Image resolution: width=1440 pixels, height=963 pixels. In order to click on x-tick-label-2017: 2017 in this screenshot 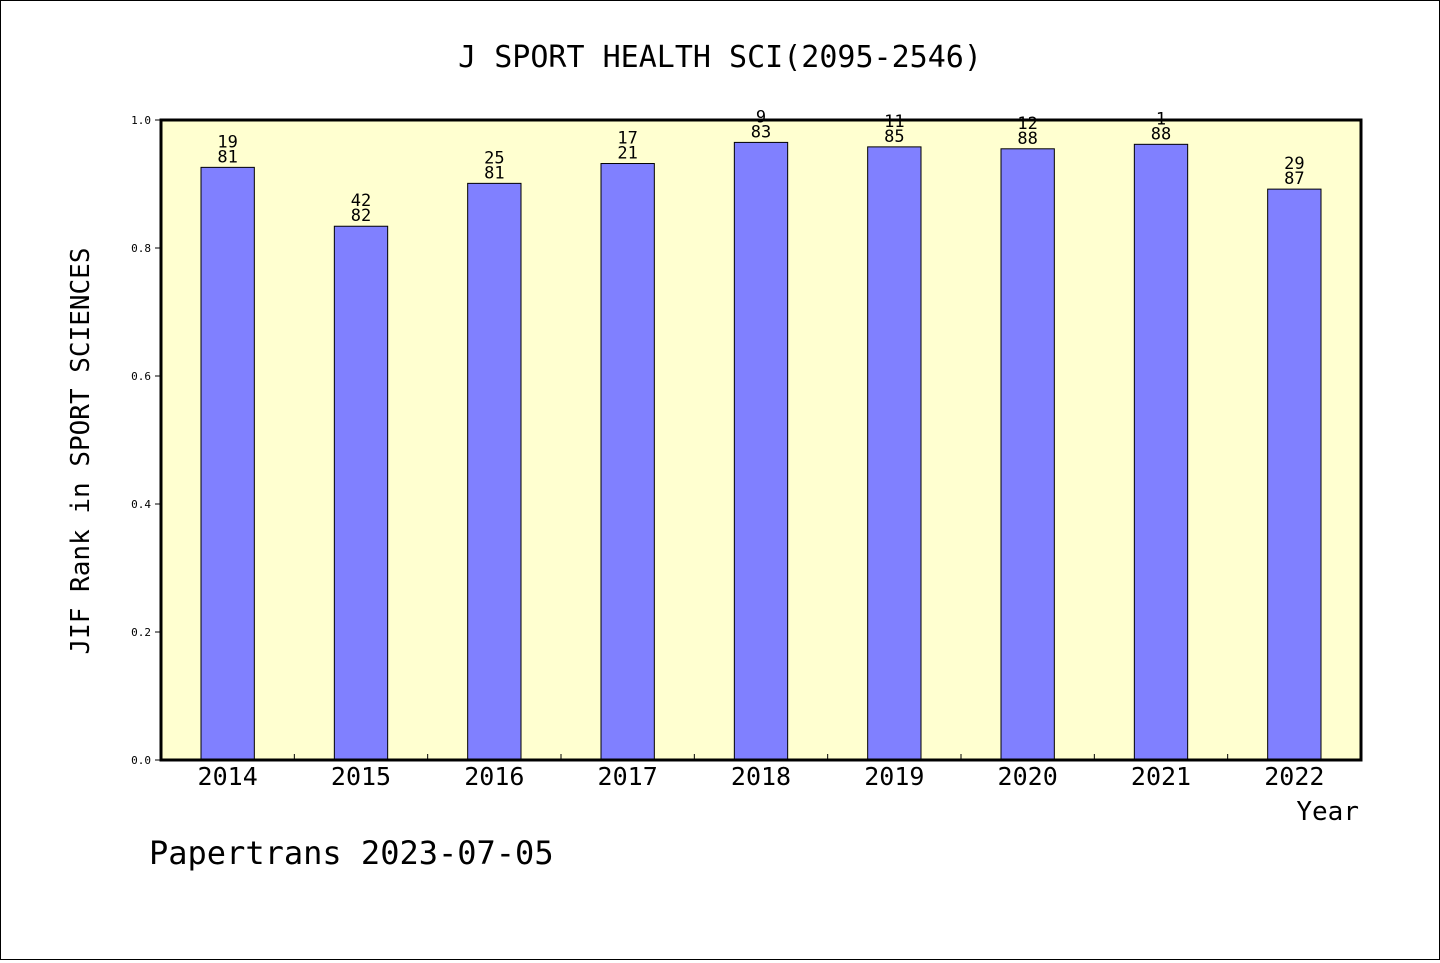, I will do `click(628, 776)`.